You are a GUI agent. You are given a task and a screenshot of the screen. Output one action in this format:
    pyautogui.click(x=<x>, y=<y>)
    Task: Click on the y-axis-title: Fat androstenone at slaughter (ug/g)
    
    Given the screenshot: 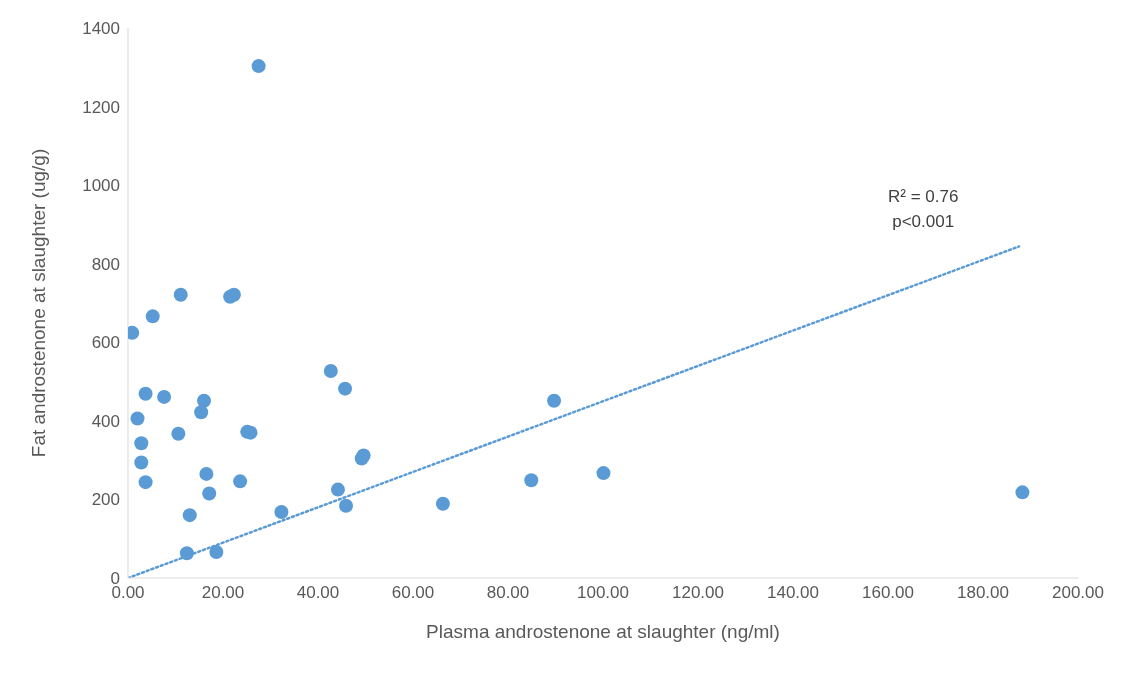 What is the action you would take?
    pyautogui.click(x=38, y=303)
    